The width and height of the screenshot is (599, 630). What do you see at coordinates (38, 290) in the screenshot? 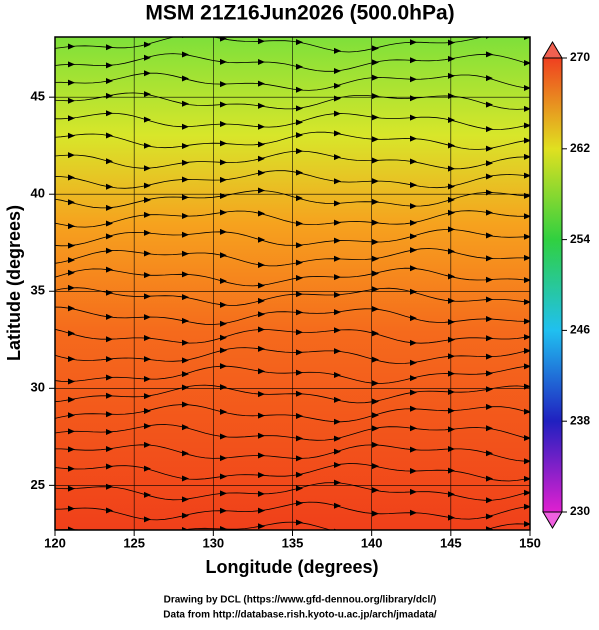
I see `y-tick-label: 35` at bounding box center [38, 290].